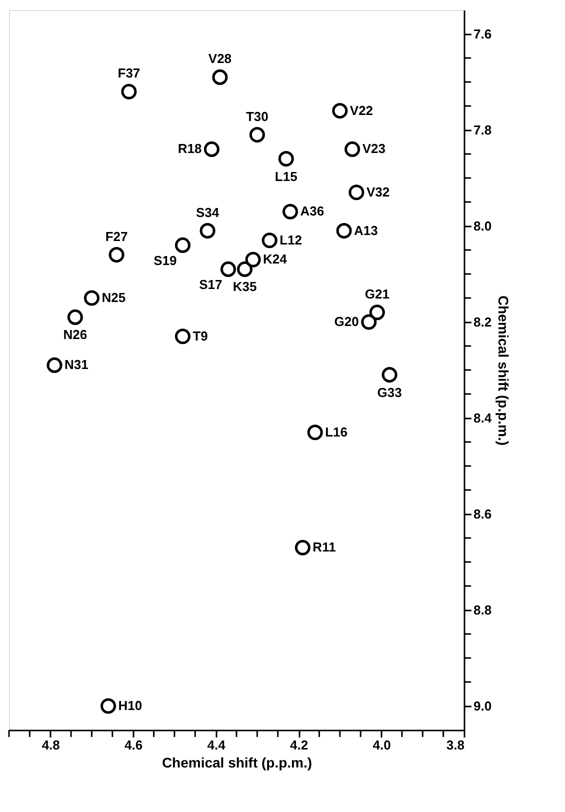 The width and height of the screenshot is (565, 812). Describe the element at coordinates (51, 745) in the screenshot. I see `x-tick-label: 4.8` at that location.